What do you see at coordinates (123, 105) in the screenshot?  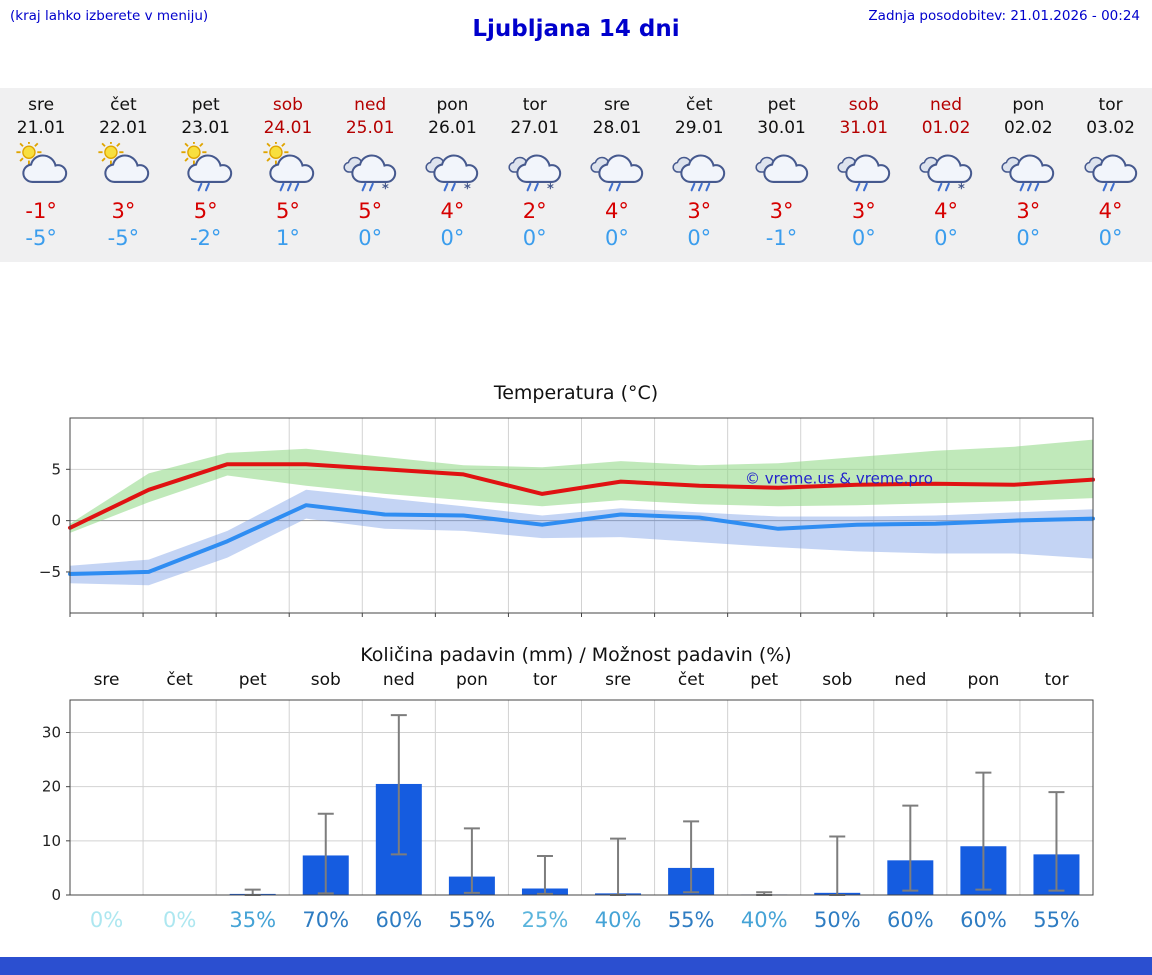 I see `day-name: čet` at bounding box center [123, 105].